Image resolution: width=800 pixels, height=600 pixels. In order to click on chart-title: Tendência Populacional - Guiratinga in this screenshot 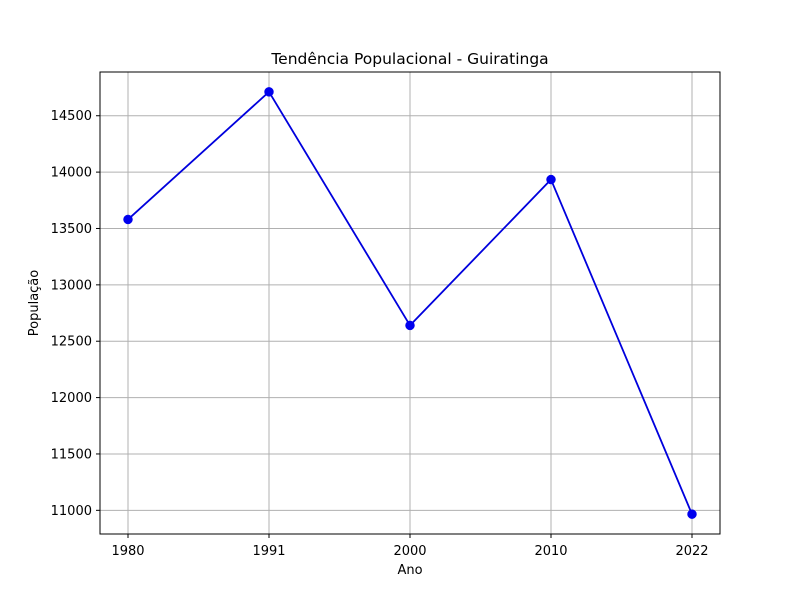, I will do `click(409, 59)`.